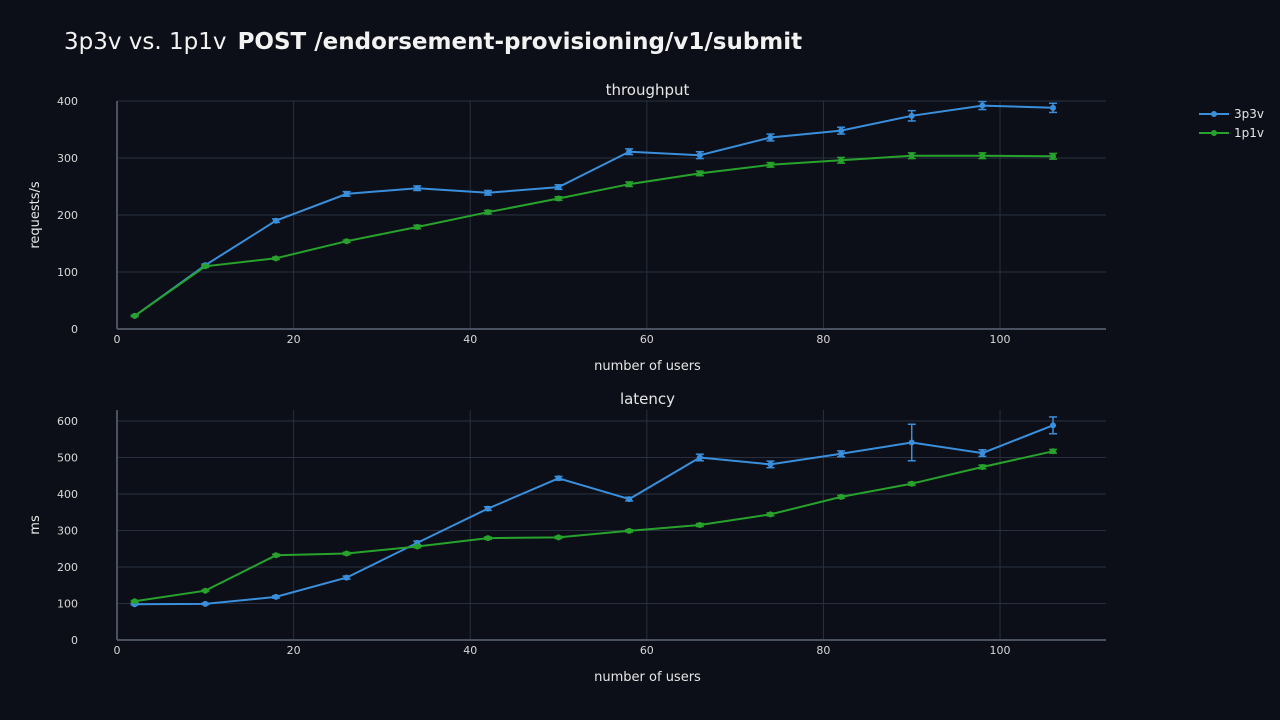  Describe the element at coordinates (520, 42) in the screenshot. I see `chart-title-endpoint: POST /endorsement-provisioning/v1/submit` at that location.